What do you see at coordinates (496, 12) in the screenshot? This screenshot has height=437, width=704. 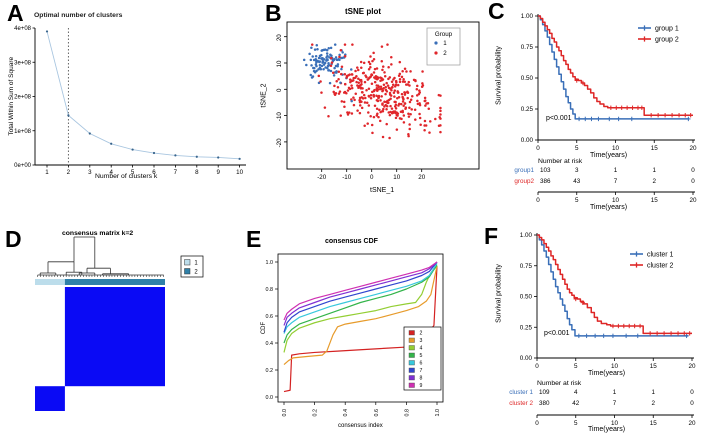 I see `panel-letter-c: C` at bounding box center [496, 12].